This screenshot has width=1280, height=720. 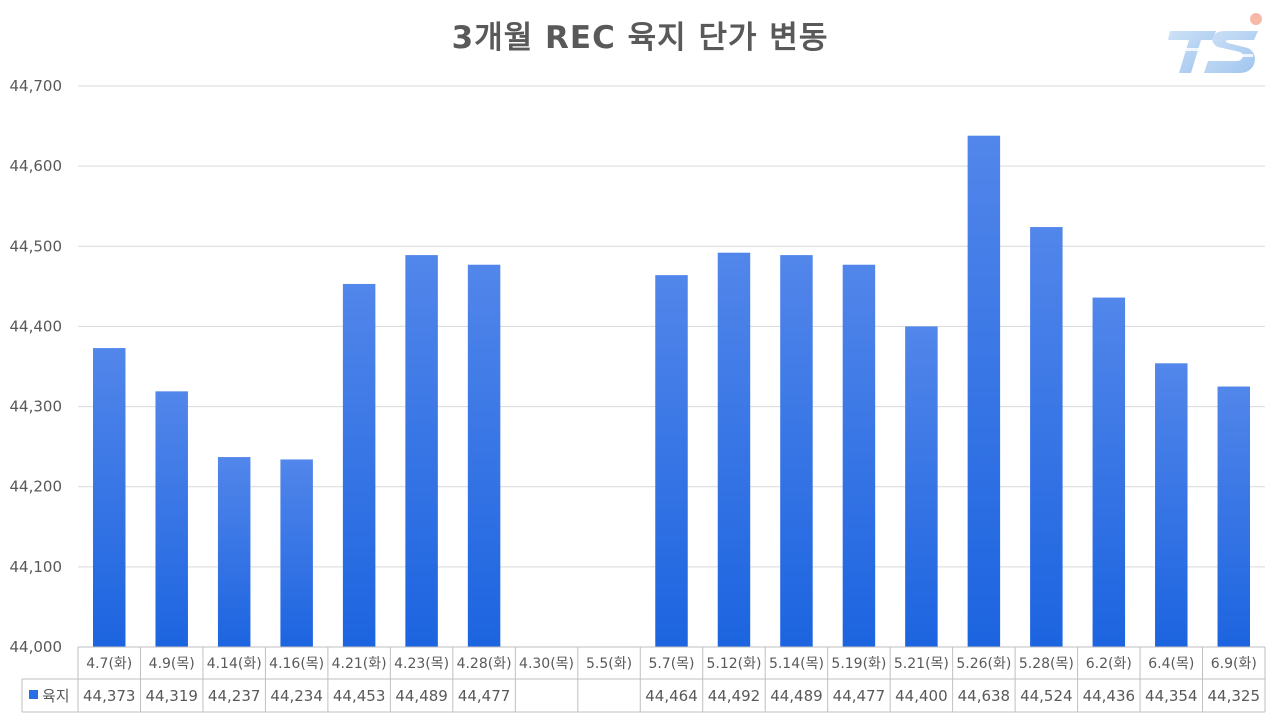 I want to click on x-tick-label: 5.19(화), so click(x=858, y=664).